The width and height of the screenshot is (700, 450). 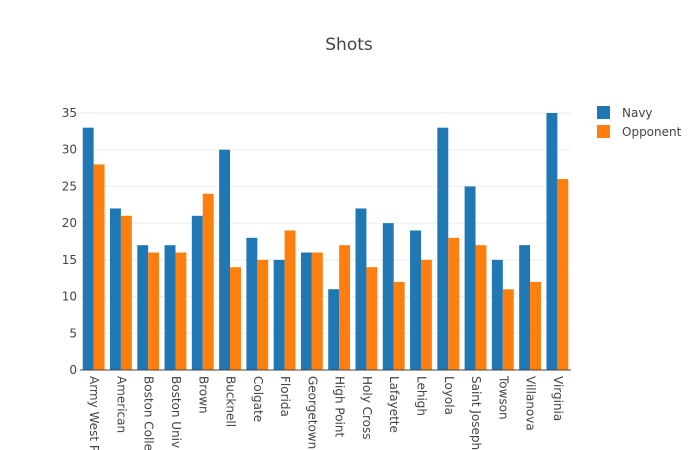 What do you see at coordinates (121, 404) in the screenshot?
I see `x-tick-label: American` at bounding box center [121, 404].